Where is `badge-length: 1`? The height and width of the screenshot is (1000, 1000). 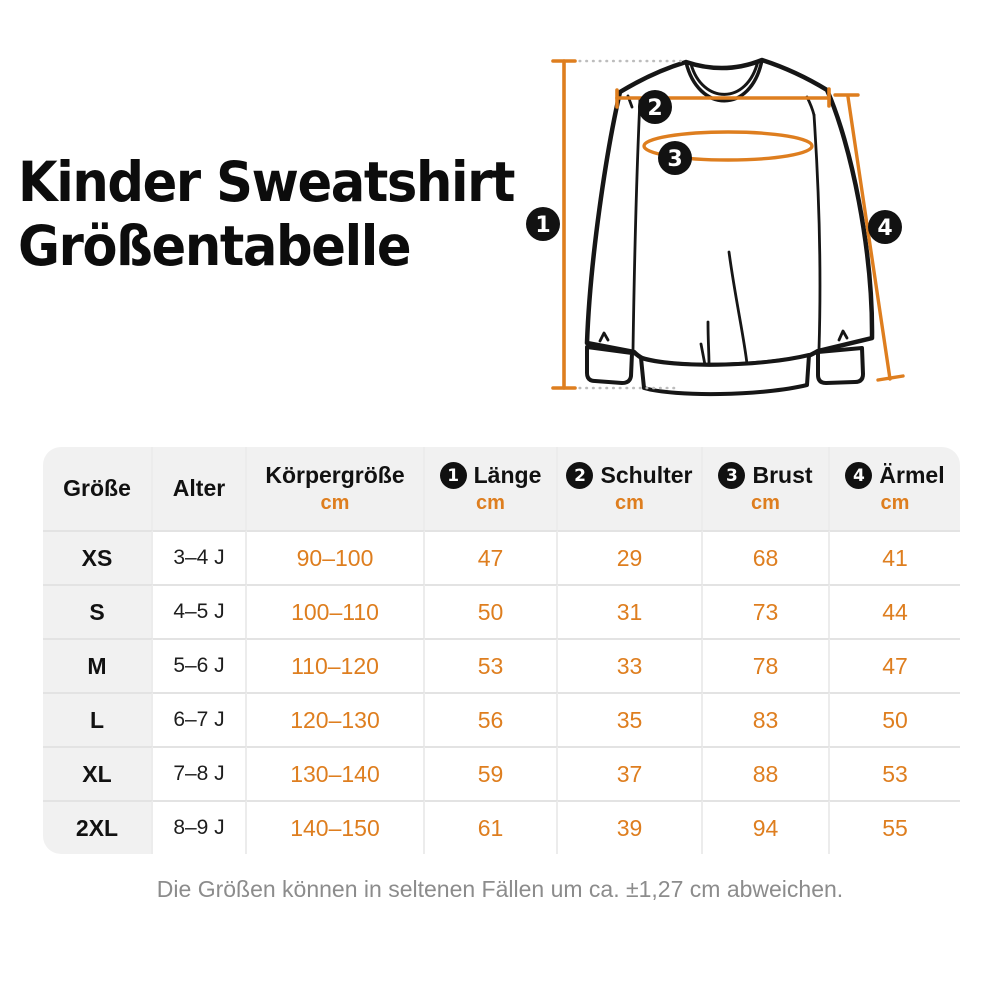 badge-length: 1 is located at coordinates (543, 224).